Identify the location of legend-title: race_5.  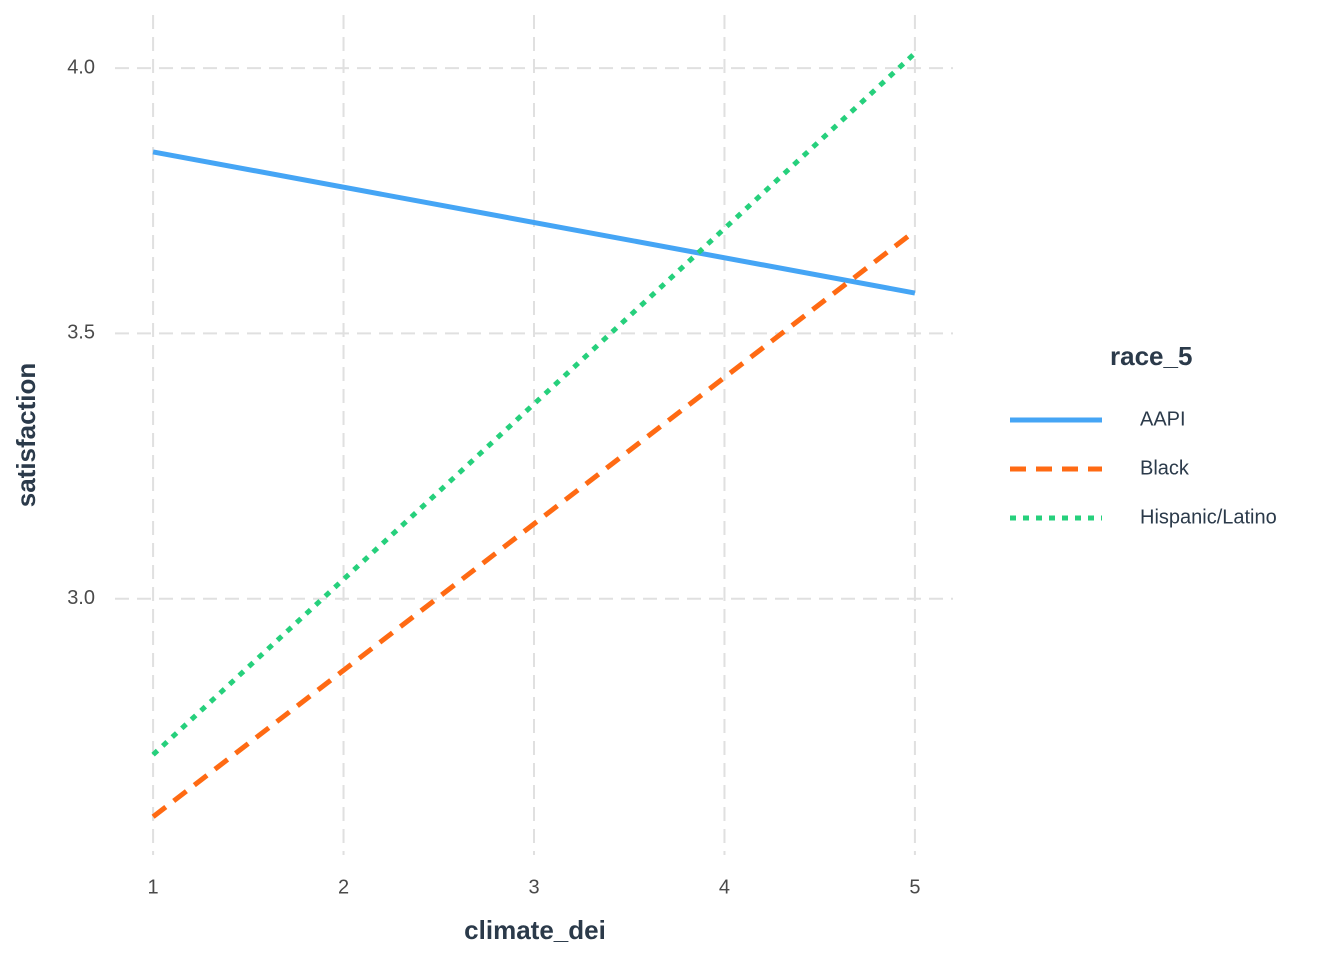
(1151, 356).